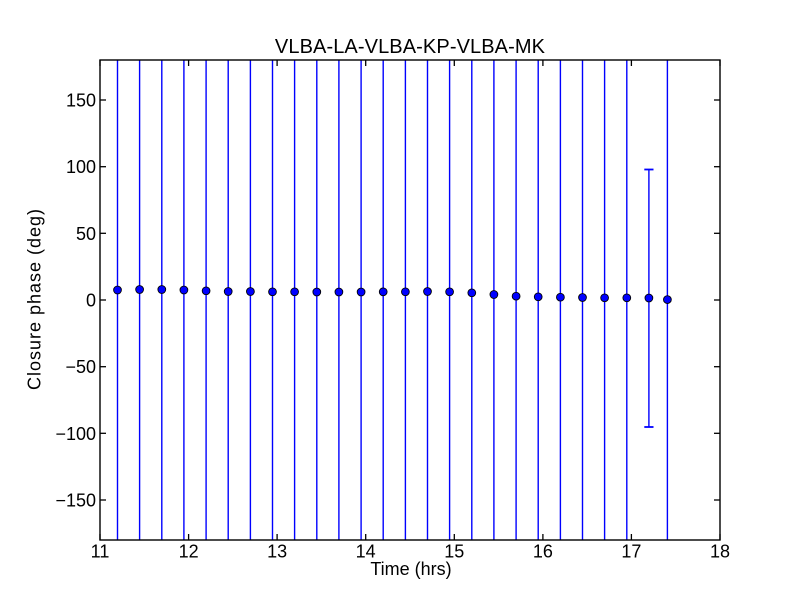 This screenshot has width=800, height=605. What do you see at coordinates (720, 552) in the screenshot?
I see `svg-text: 18` at bounding box center [720, 552].